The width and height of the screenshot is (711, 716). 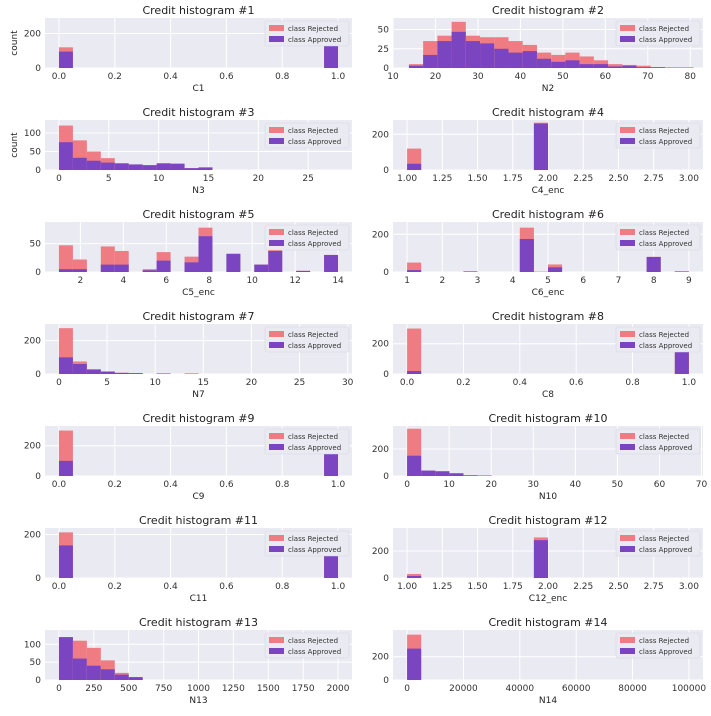 What do you see at coordinates (159, 179) in the screenshot?
I see `x-tick-label: 10` at bounding box center [159, 179].